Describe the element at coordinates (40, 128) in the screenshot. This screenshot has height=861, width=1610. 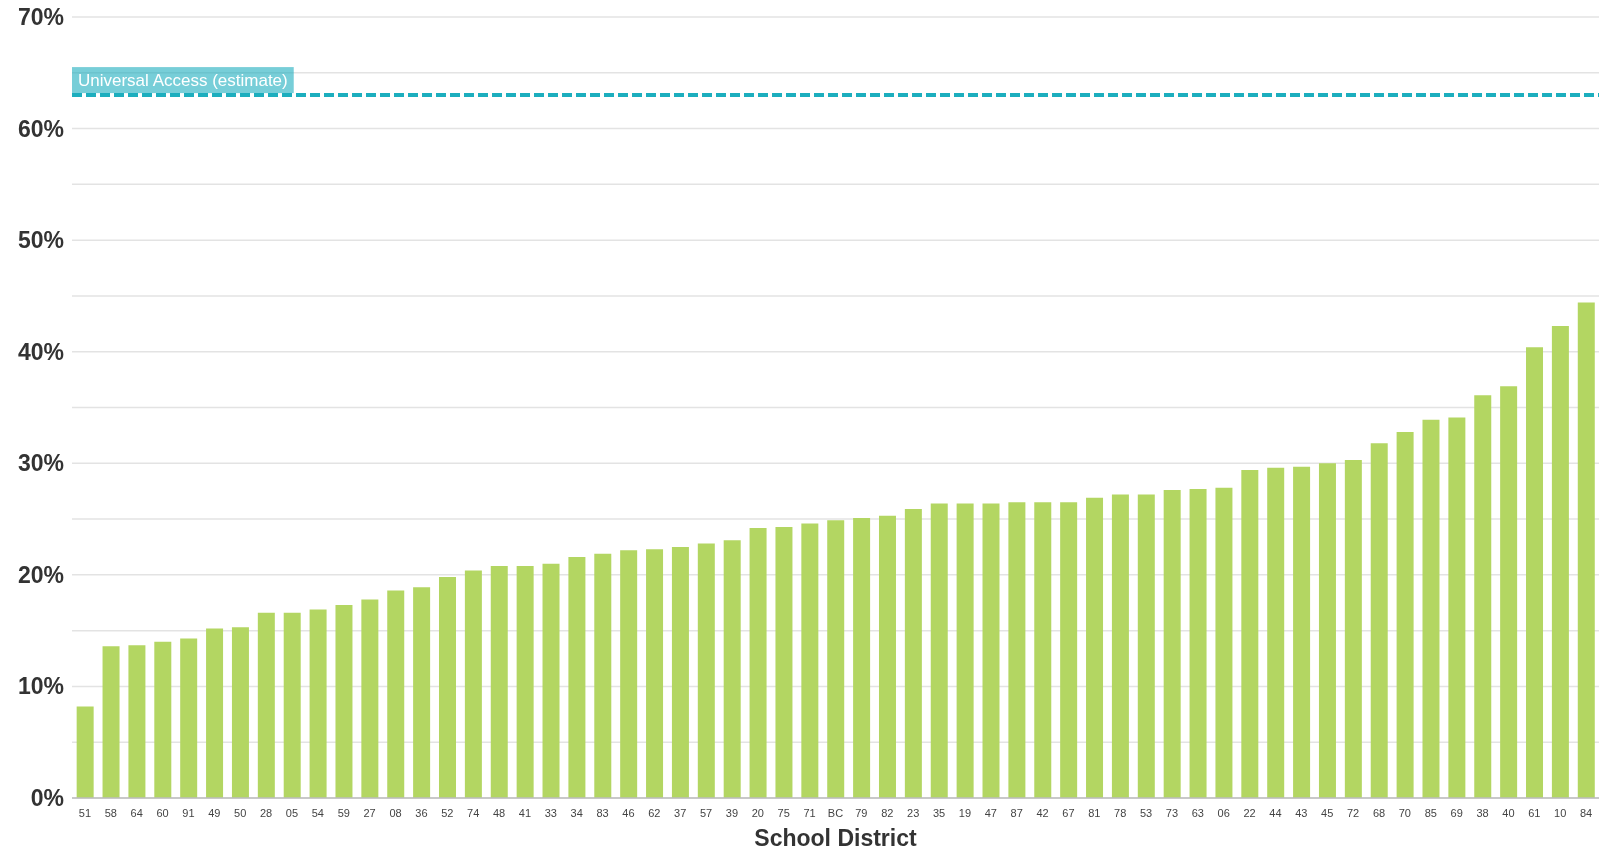
I see `y-tick-label: 60%` at that location.